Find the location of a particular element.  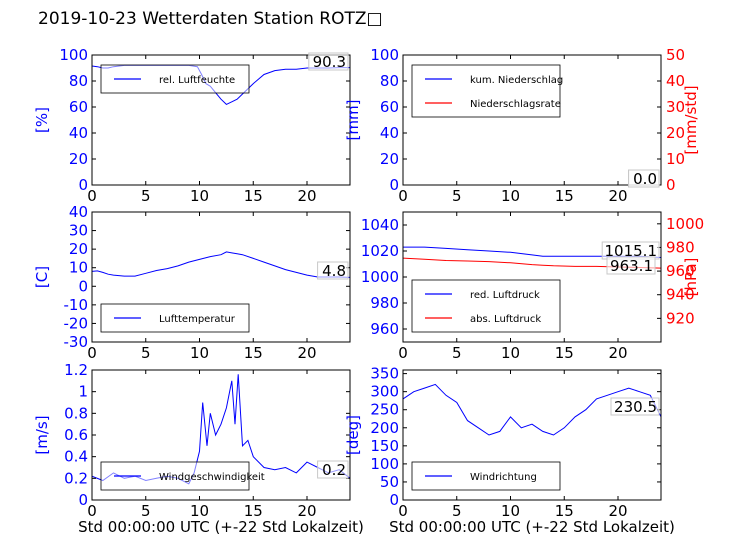

y-right-tick-label-pressure: 1000 is located at coordinates (685, 224).